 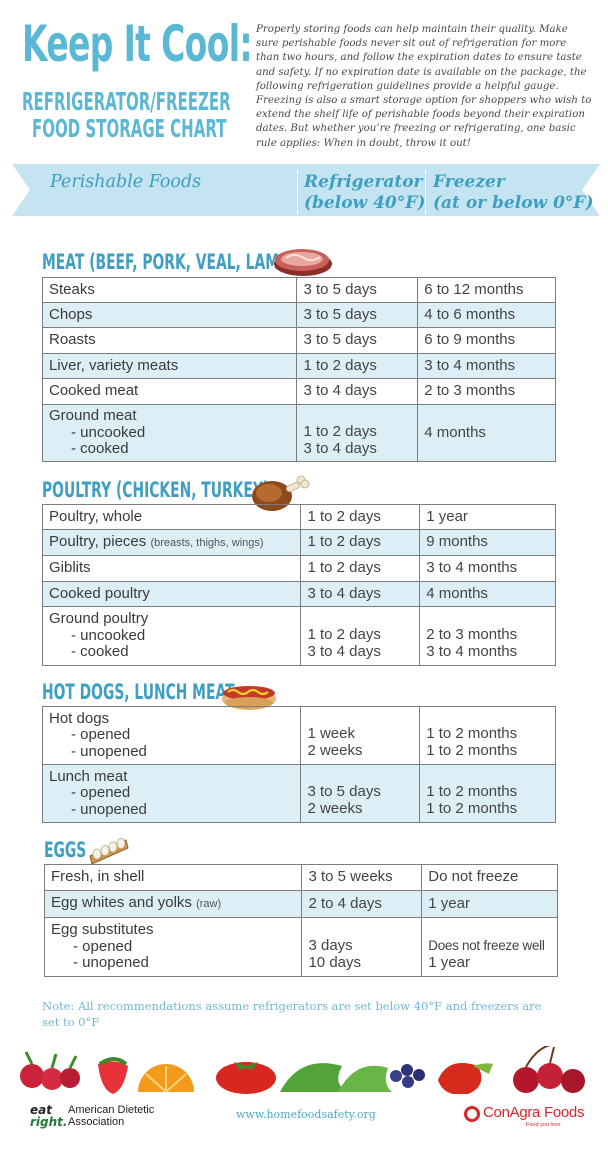 I want to click on cherries-icon, so click(x=549, y=1069).